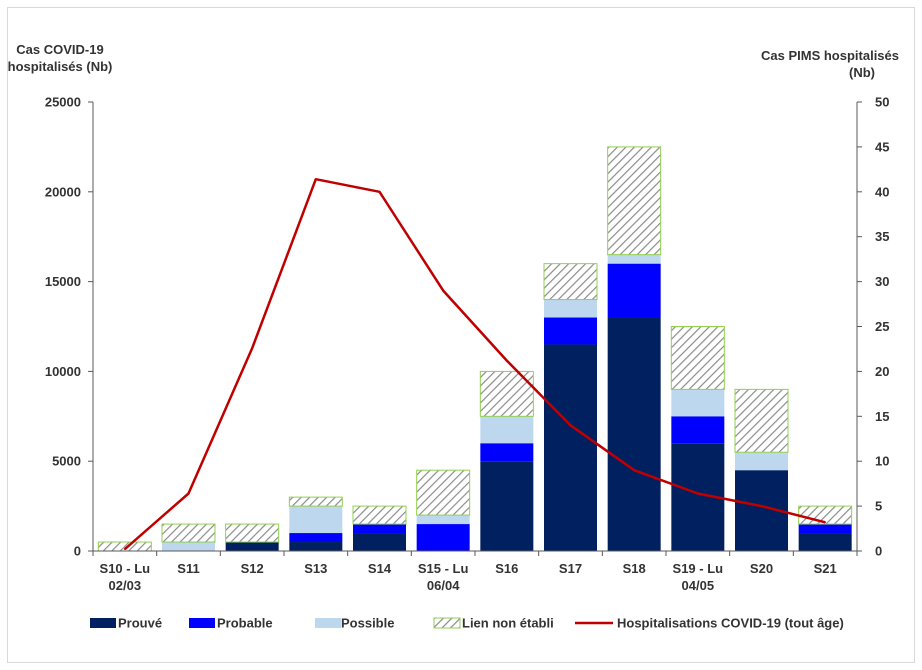 The width and height of the screenshot is (922, 670). Describe the element at coordinates (380, 568) in the screenshot. I see `x-tick-label: S14` at that location.